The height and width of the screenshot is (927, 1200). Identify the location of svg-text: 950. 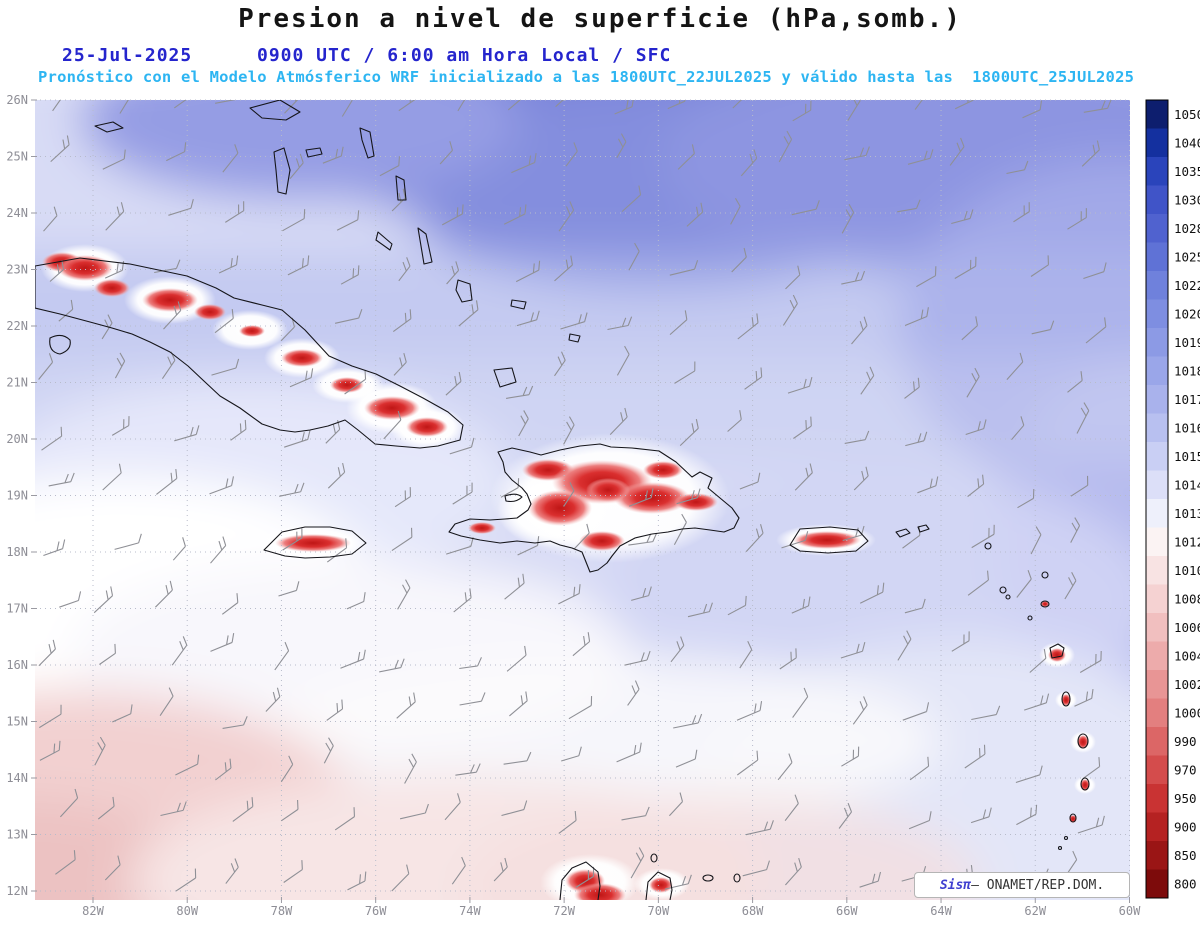
(1185, 798).